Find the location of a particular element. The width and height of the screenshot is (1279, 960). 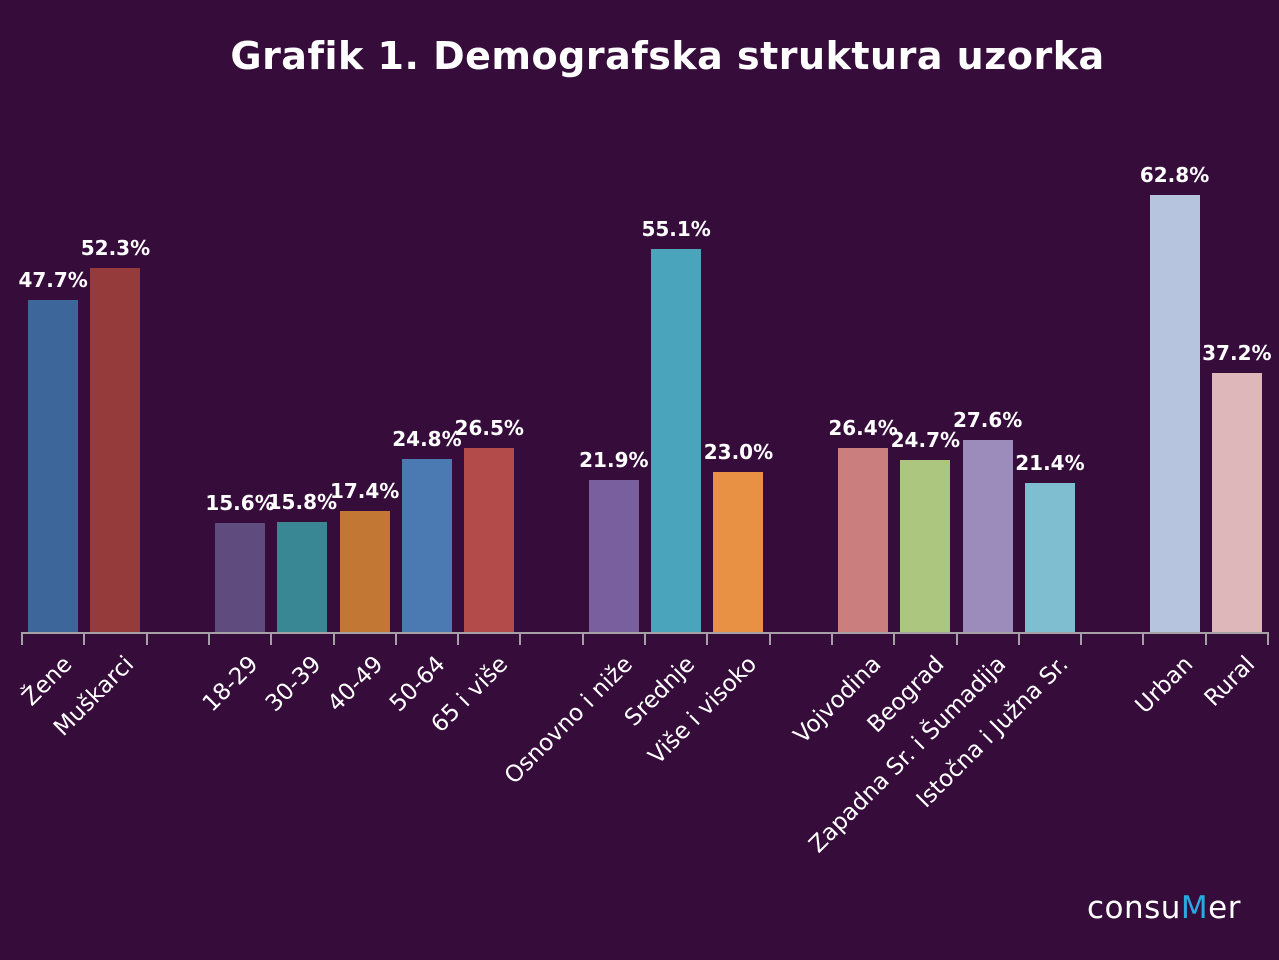

category-label: Rural is located at coordinates (1230, 681).